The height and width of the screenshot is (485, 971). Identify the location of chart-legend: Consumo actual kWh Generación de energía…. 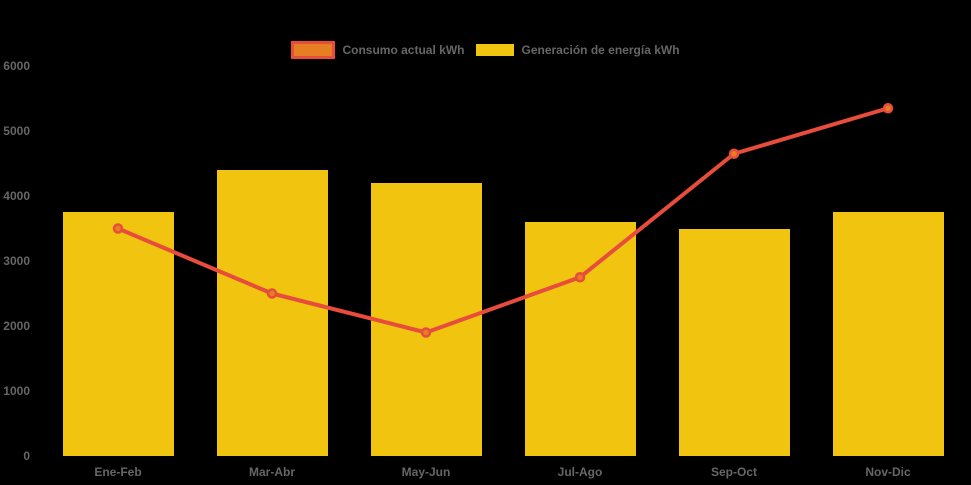
(485, 49).